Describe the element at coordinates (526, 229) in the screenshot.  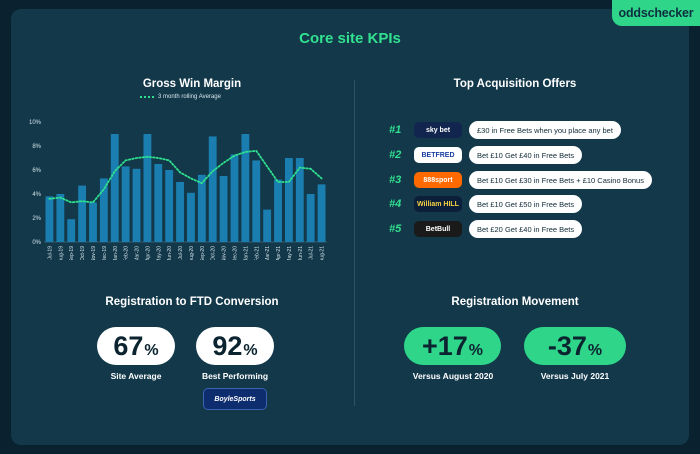
I see `offer-text: Bet £20 Get £40 in Free Bets` at that location.